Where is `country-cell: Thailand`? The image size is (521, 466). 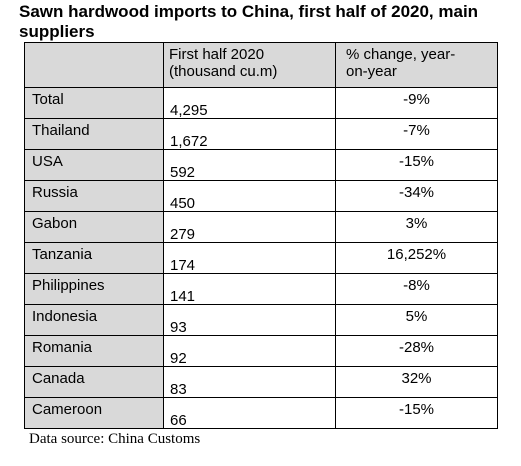 country-cell: Thailand is located at coordinates (94, 134).